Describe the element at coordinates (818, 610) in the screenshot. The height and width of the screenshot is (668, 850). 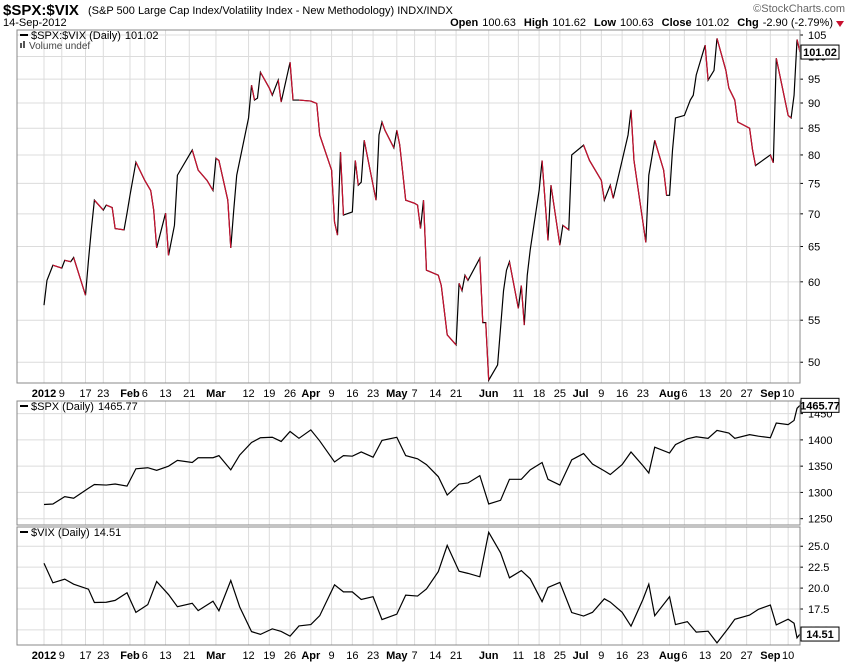
I see `y-tick-label: 17.5` at that location.